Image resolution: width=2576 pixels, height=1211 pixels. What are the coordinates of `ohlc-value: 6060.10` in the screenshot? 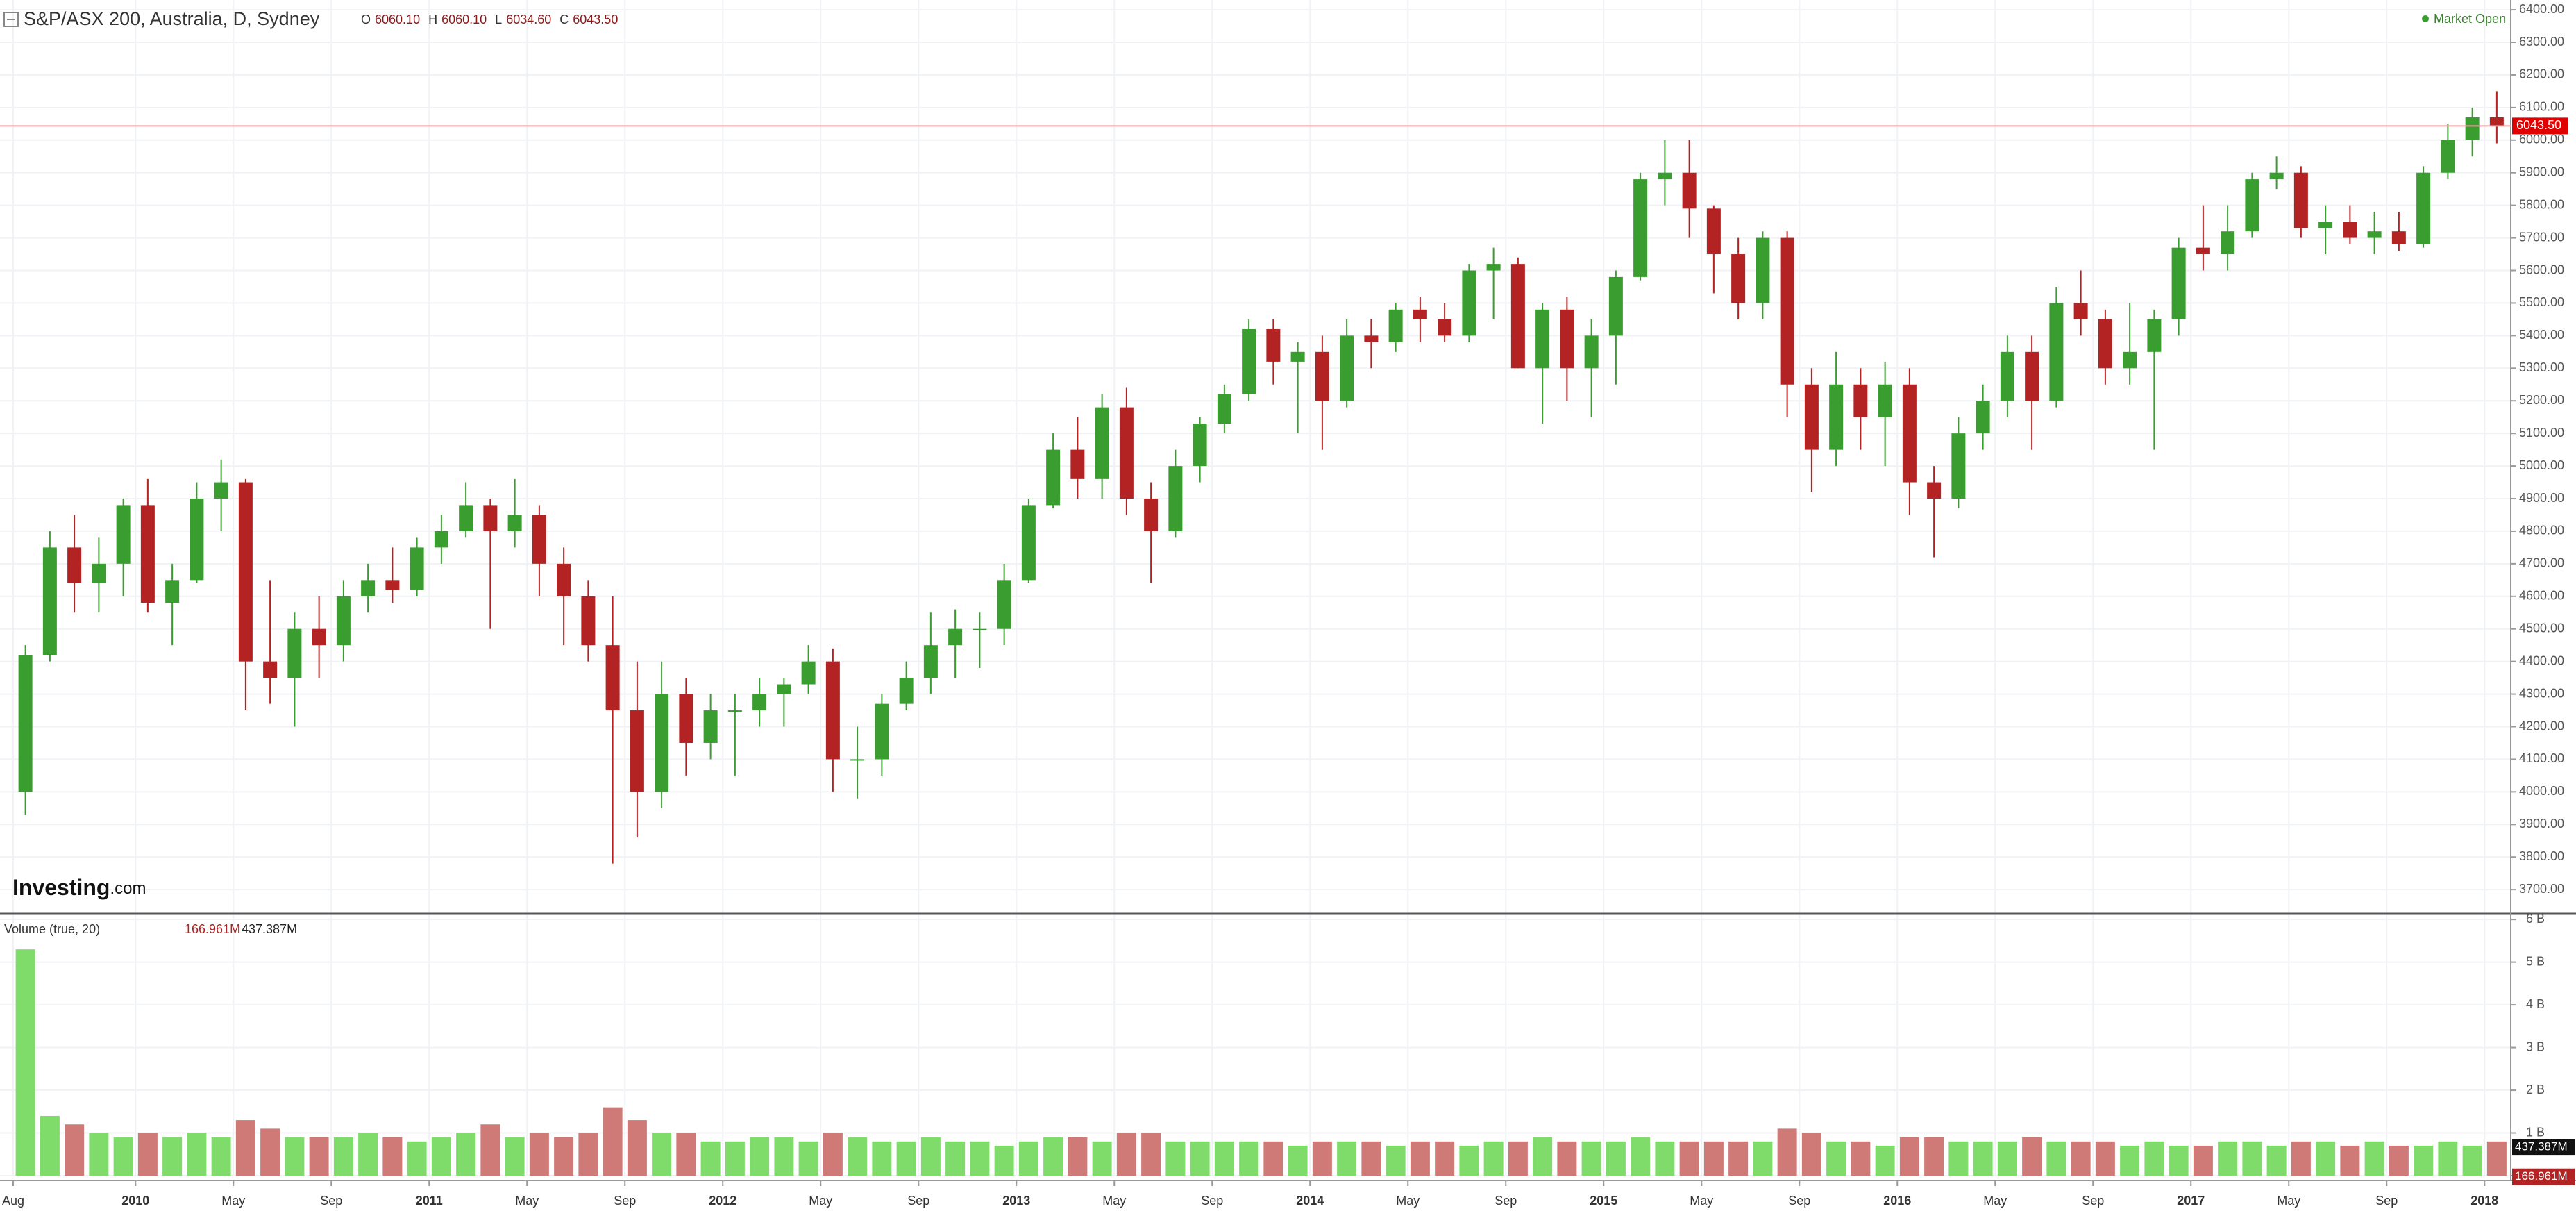 It's located at (464, 19).